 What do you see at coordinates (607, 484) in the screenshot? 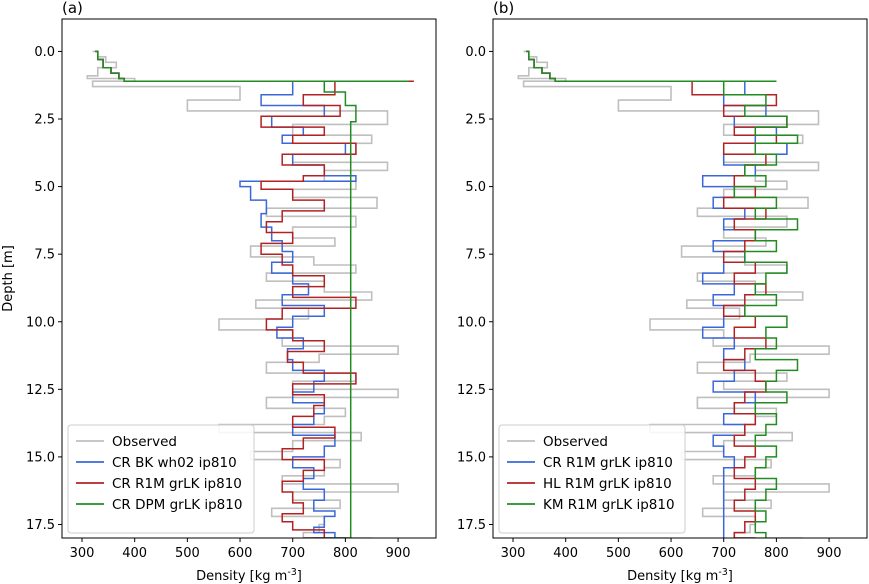
I see `legend-entry: HL R1M grLK ip810` at bounding box center [607, 484].